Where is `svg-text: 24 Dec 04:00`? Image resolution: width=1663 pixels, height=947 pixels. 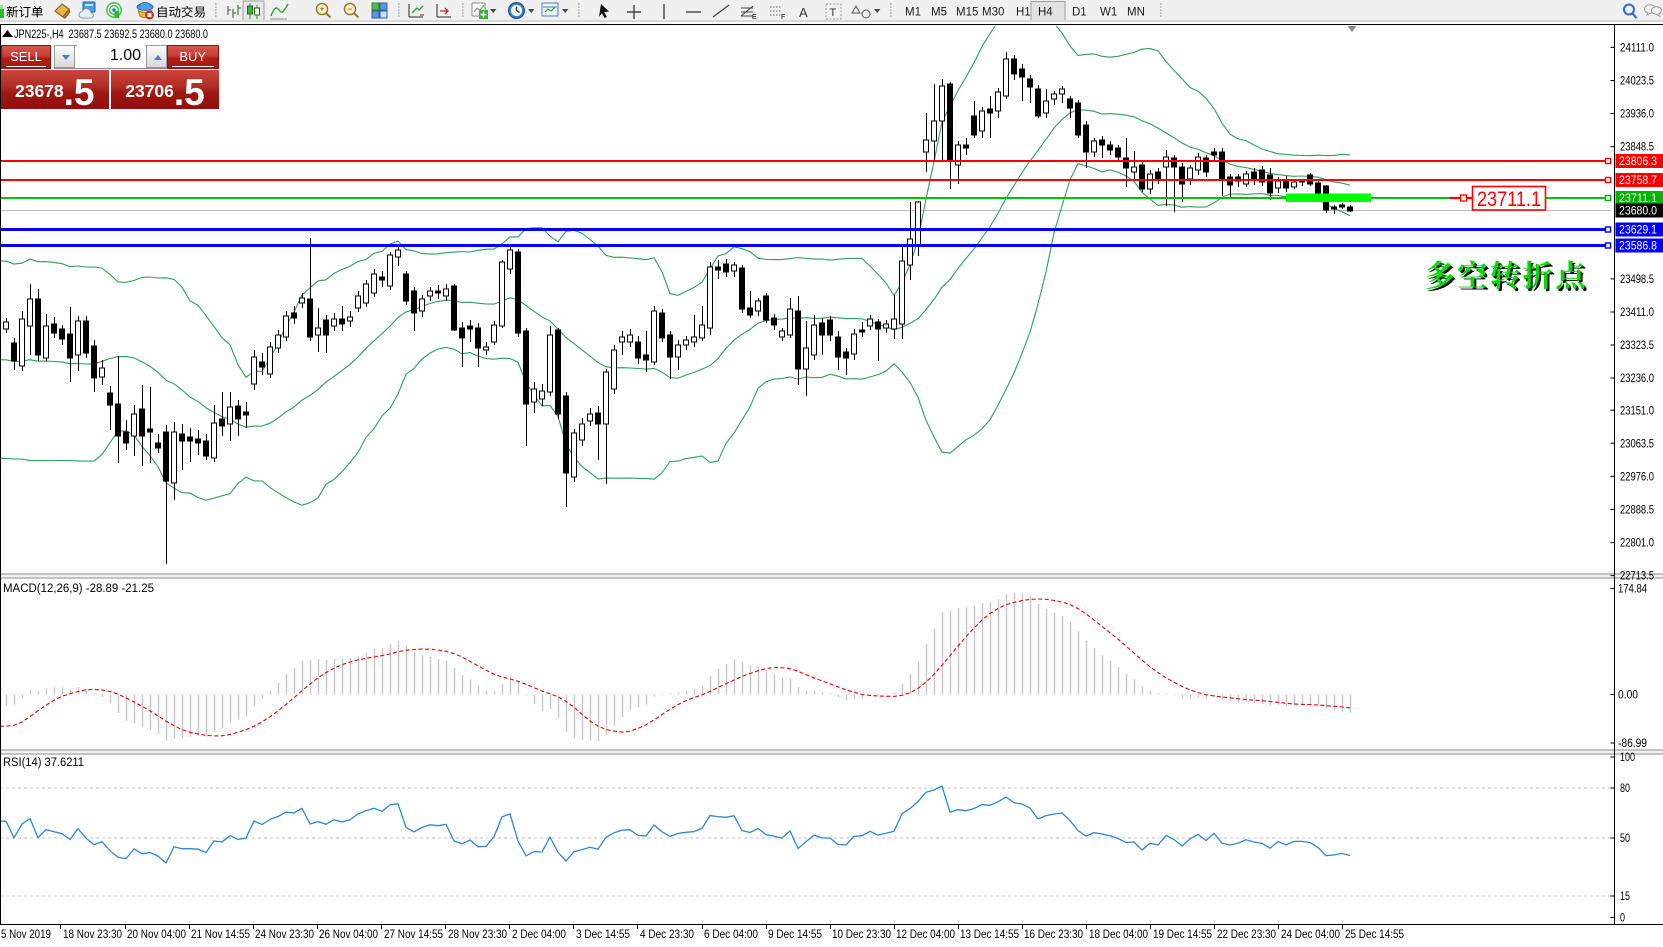 svg-text: 24 Dec 04:00 is located at coordinates (1310, 935).